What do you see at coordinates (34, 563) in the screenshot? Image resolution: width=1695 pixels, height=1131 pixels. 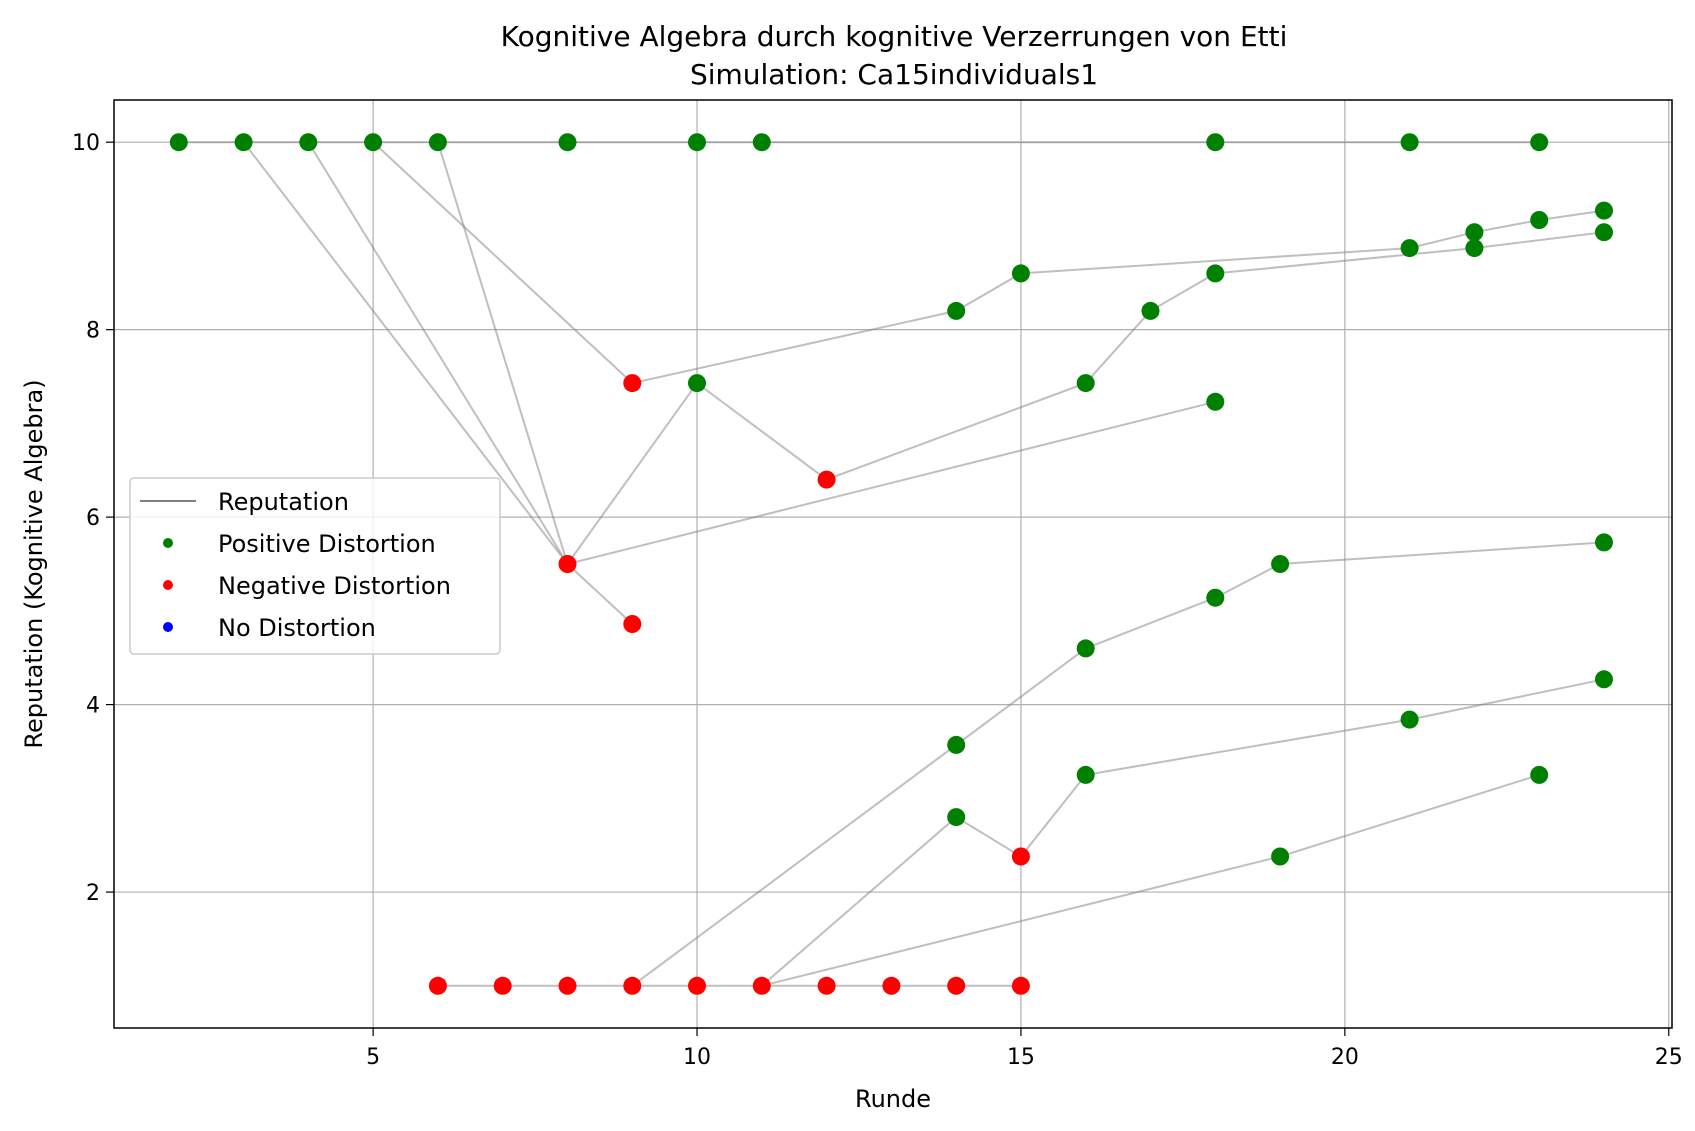 I see `y-axis-label: Reputation (Kognitive Algebra)` at bounding box center [34, 563].